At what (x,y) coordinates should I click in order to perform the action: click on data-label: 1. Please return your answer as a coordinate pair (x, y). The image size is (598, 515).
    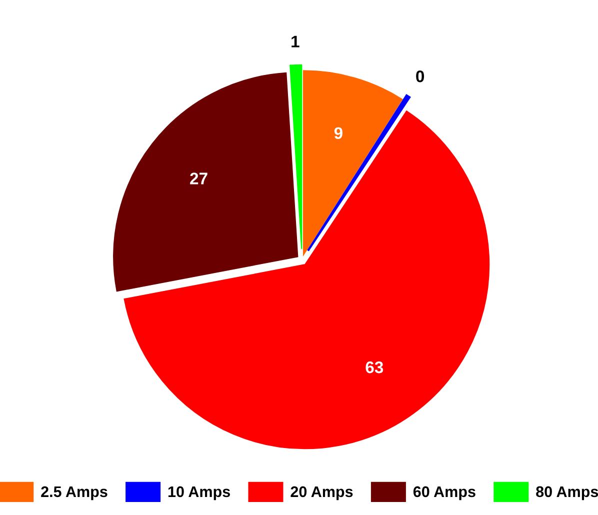
    Looking at the image, I should click on (296, 42).